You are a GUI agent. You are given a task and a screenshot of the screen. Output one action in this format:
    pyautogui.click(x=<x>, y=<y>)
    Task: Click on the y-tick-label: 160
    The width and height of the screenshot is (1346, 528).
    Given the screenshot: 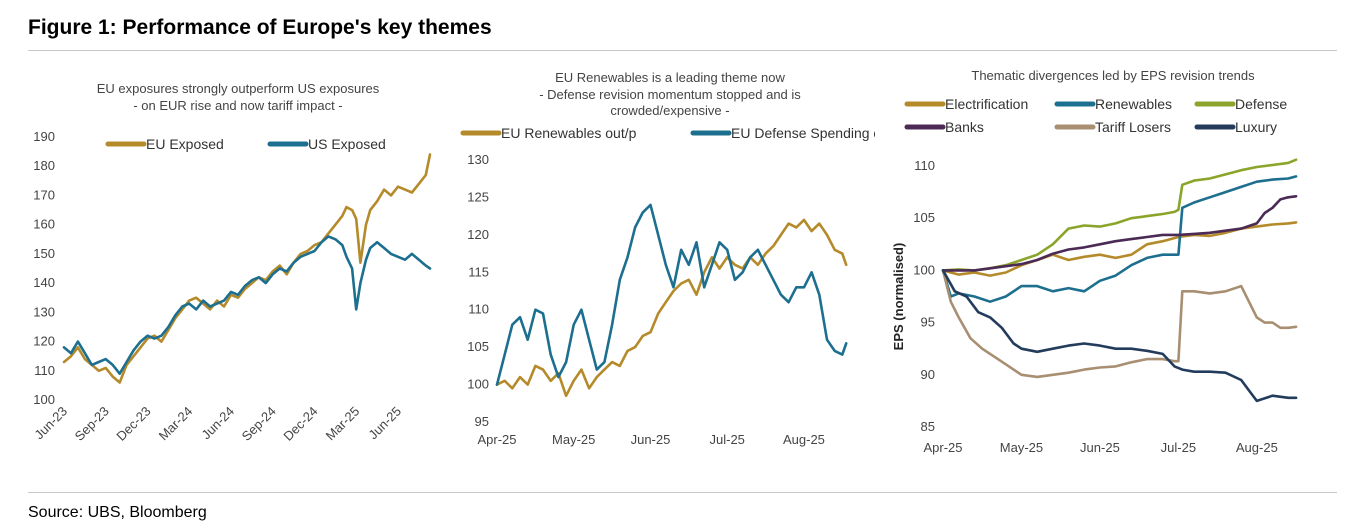 What is the action you would take?
    pyautogui.click(x=44, y=224)
    